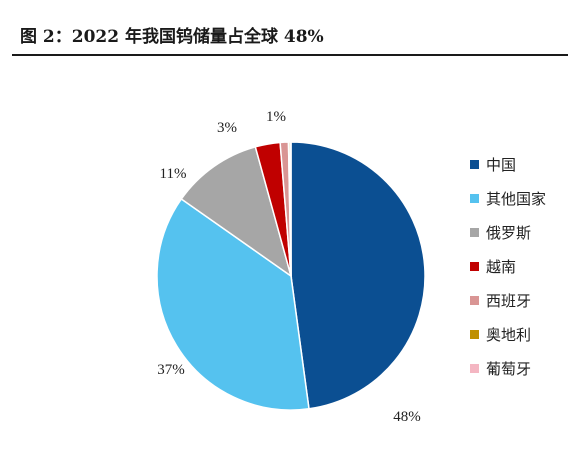 The image size is (576, 467). I want to click on legend-label: 葡萄牙, so click(508, 369).